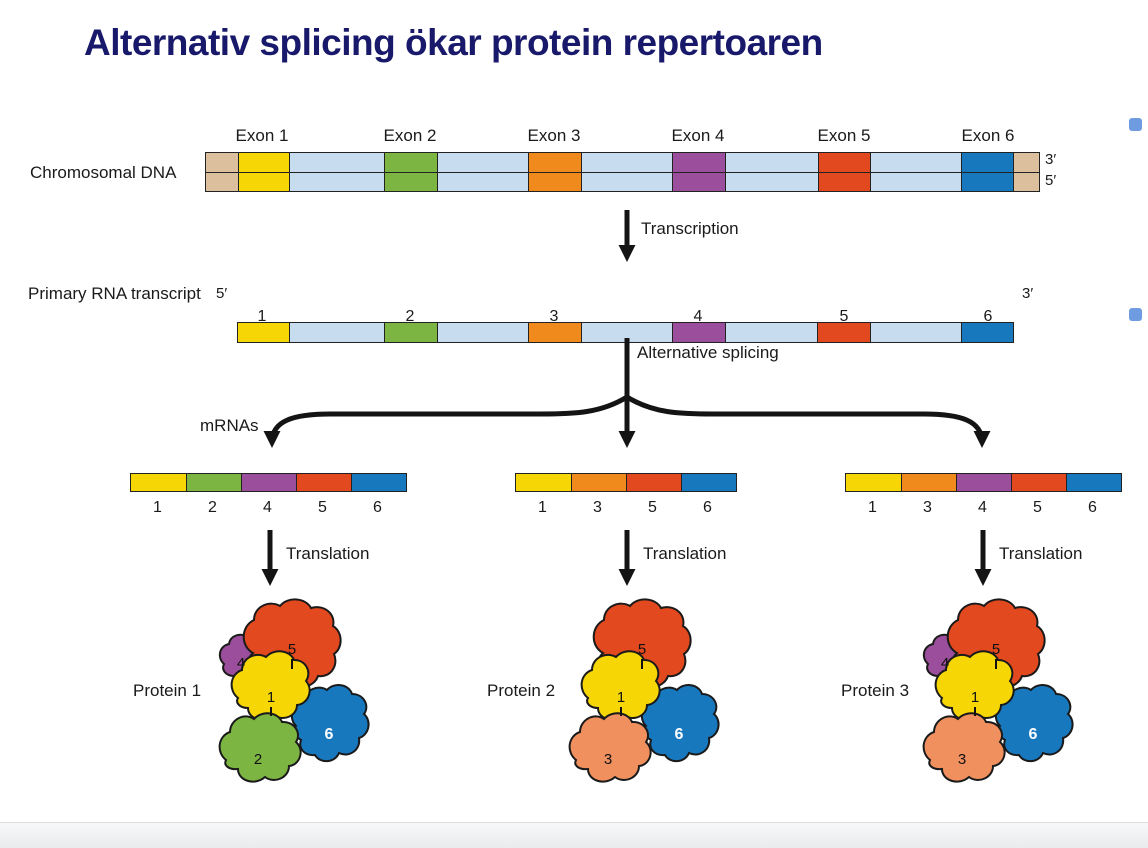  Describe the element at coordinates (446, 421) in the screenshot. I see `splicing-arrow-left` at that location.